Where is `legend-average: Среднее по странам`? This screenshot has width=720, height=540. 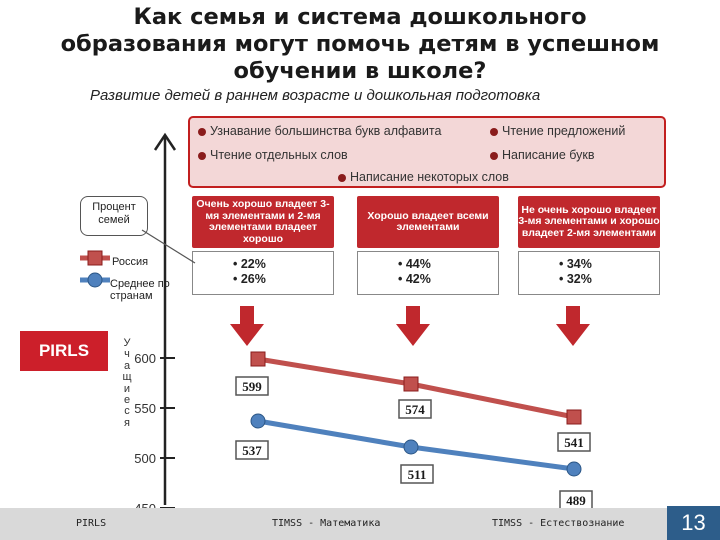
legend-average: Среднее по странам is located at coordinates (140, 290).